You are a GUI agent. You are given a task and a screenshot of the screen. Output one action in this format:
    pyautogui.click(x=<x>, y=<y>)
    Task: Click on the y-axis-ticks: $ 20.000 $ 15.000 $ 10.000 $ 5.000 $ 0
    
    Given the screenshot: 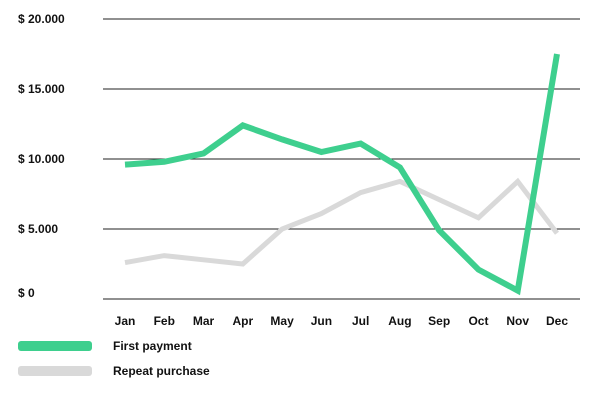 What is the action you would take?
    pyautogui.click(x=41, y=156)
    